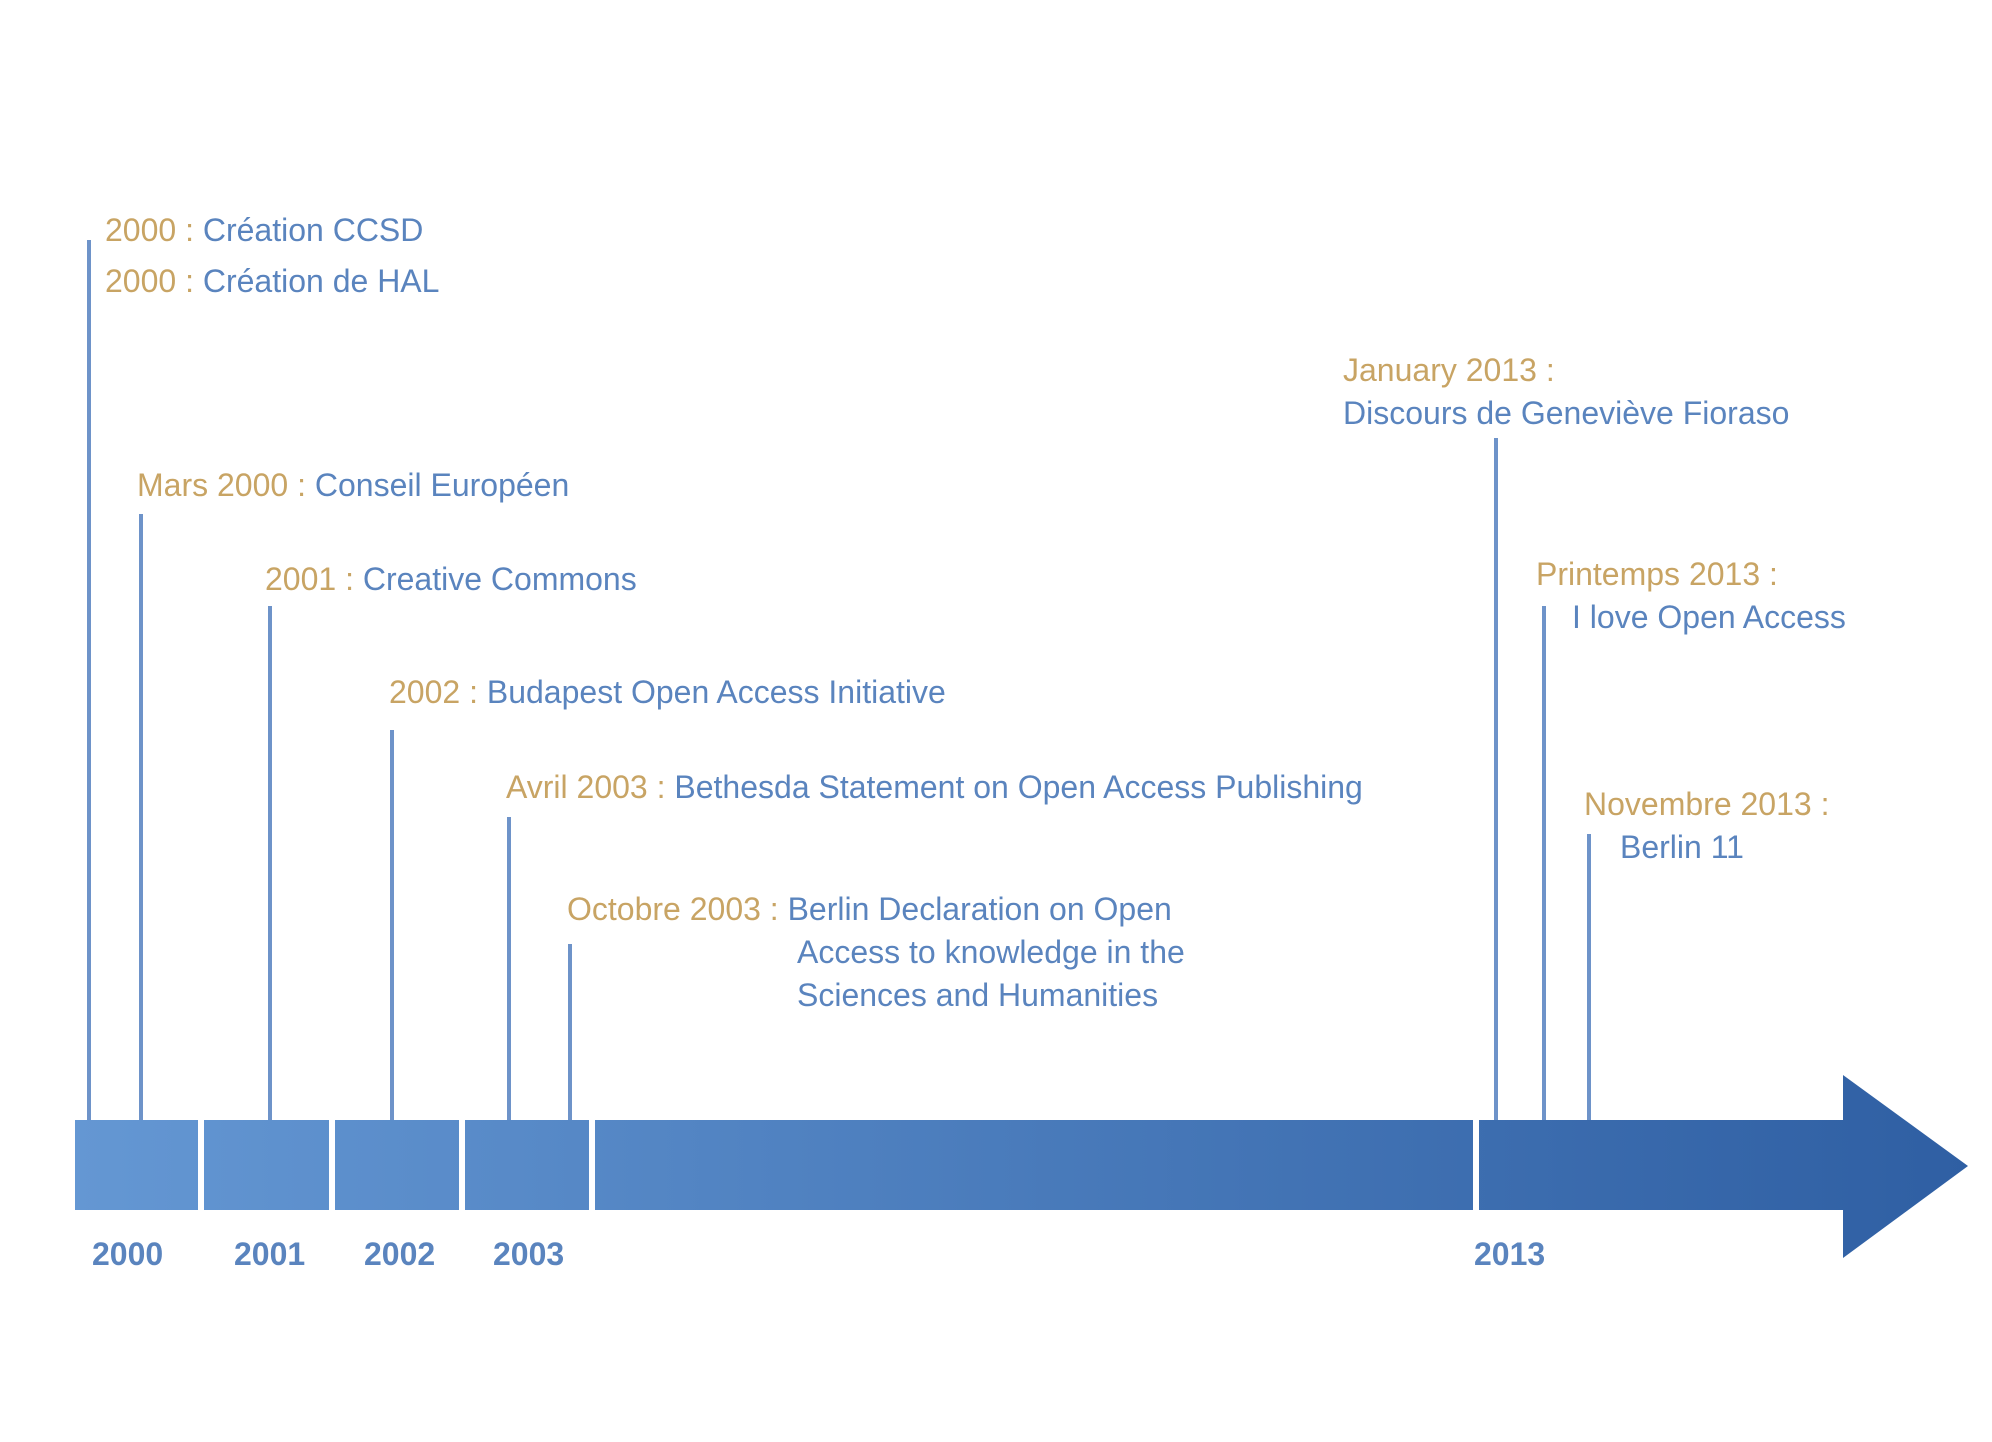 Image resolution: width=1992 pixels, height=1442 pixels. What do you see at coordinates (499, 579) in the screenshot?
I see `event-text: Creative Commons` at bounding box center [499, 579].